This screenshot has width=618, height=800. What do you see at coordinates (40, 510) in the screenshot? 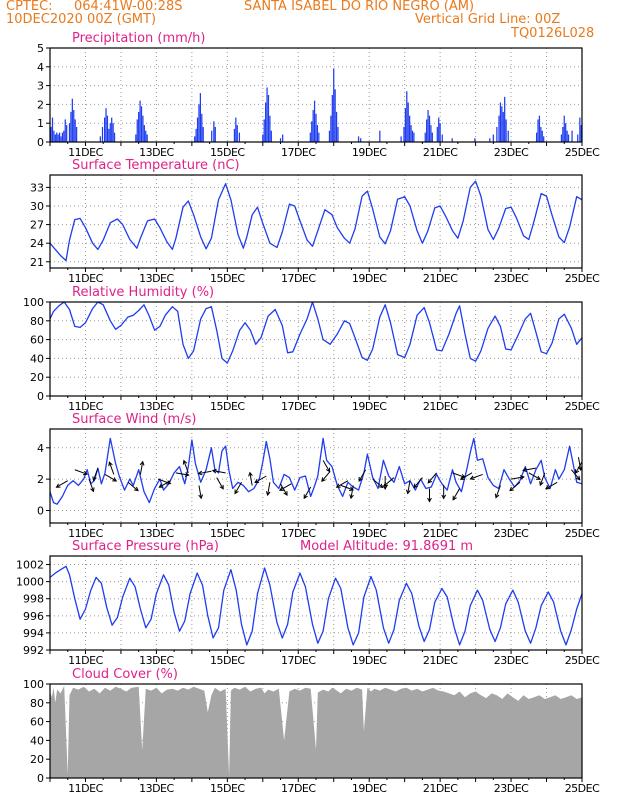
I see `y-tick-label: 0` at bounding box center [40, 510].